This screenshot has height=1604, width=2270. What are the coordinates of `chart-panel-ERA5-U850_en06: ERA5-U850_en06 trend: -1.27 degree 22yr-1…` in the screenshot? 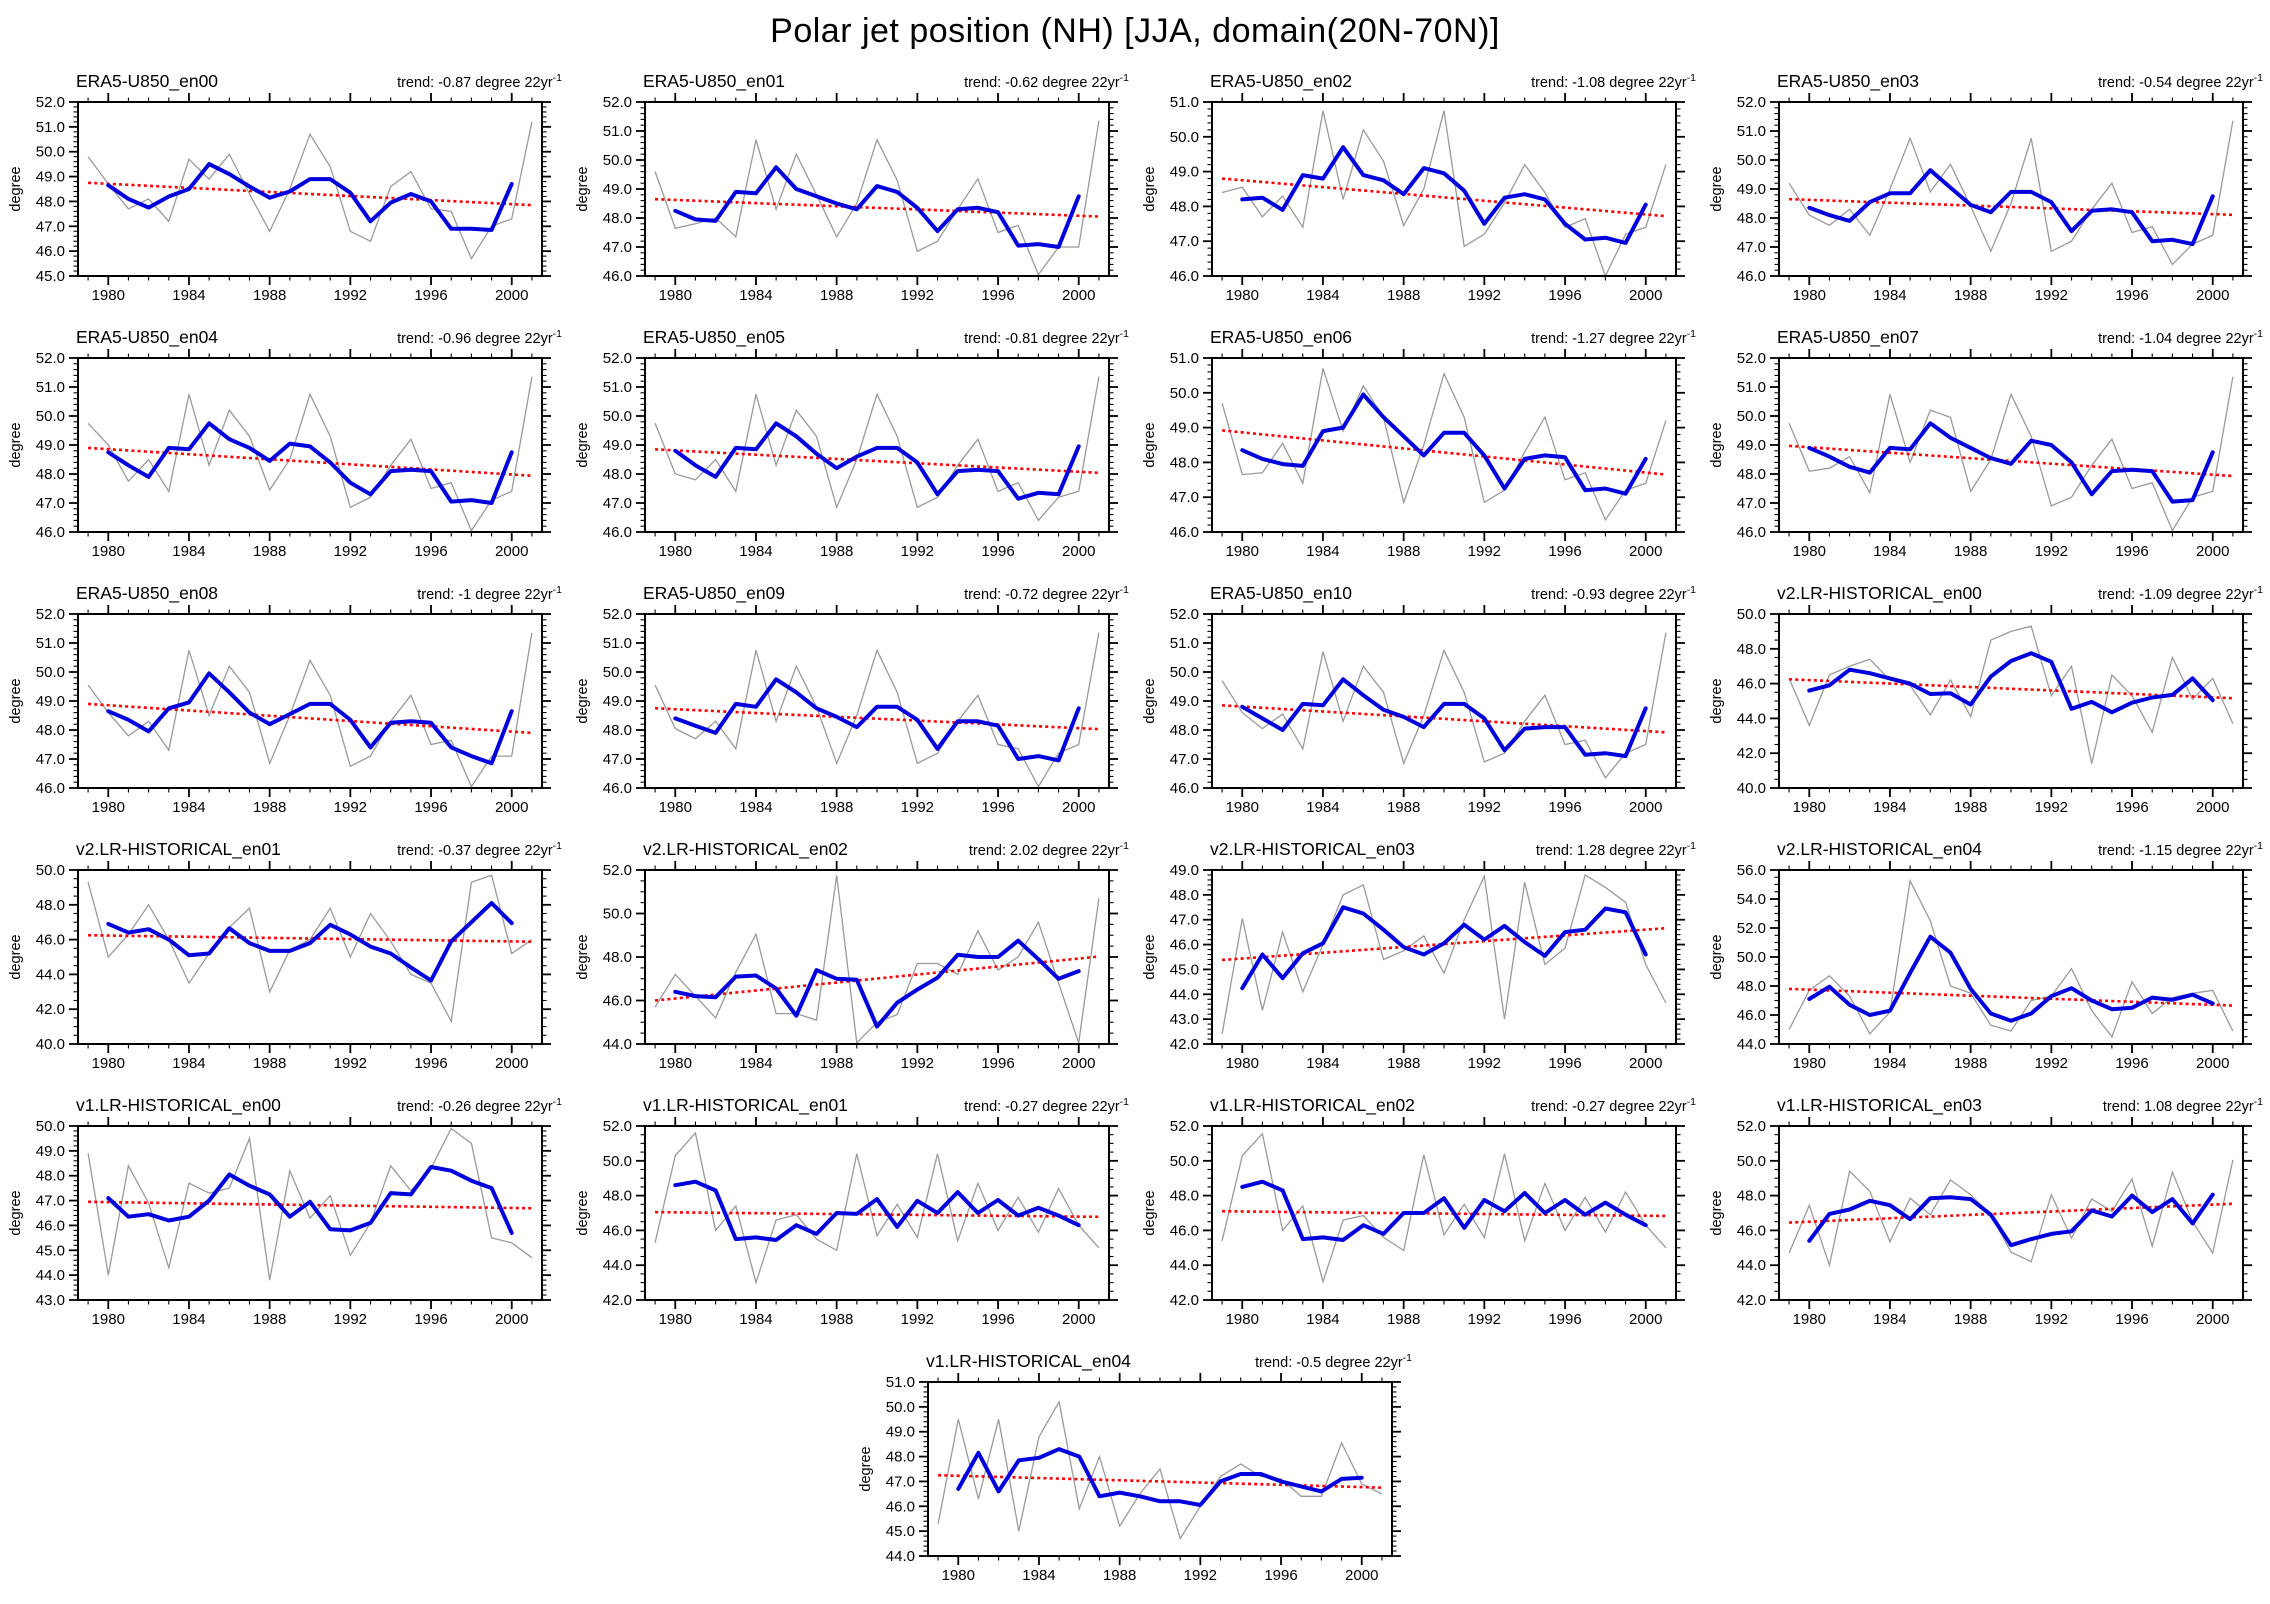 It's located at (1419, 446).